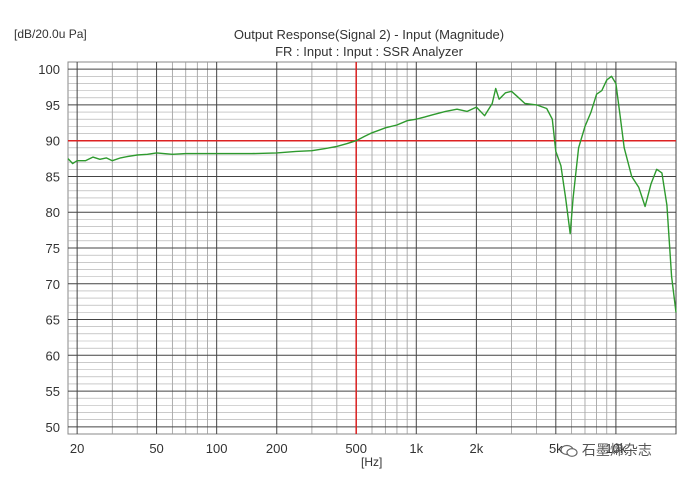  Describe the element at coordinates (53, 105) in the screenshot. I see `y-tick-label: 95` at that location.